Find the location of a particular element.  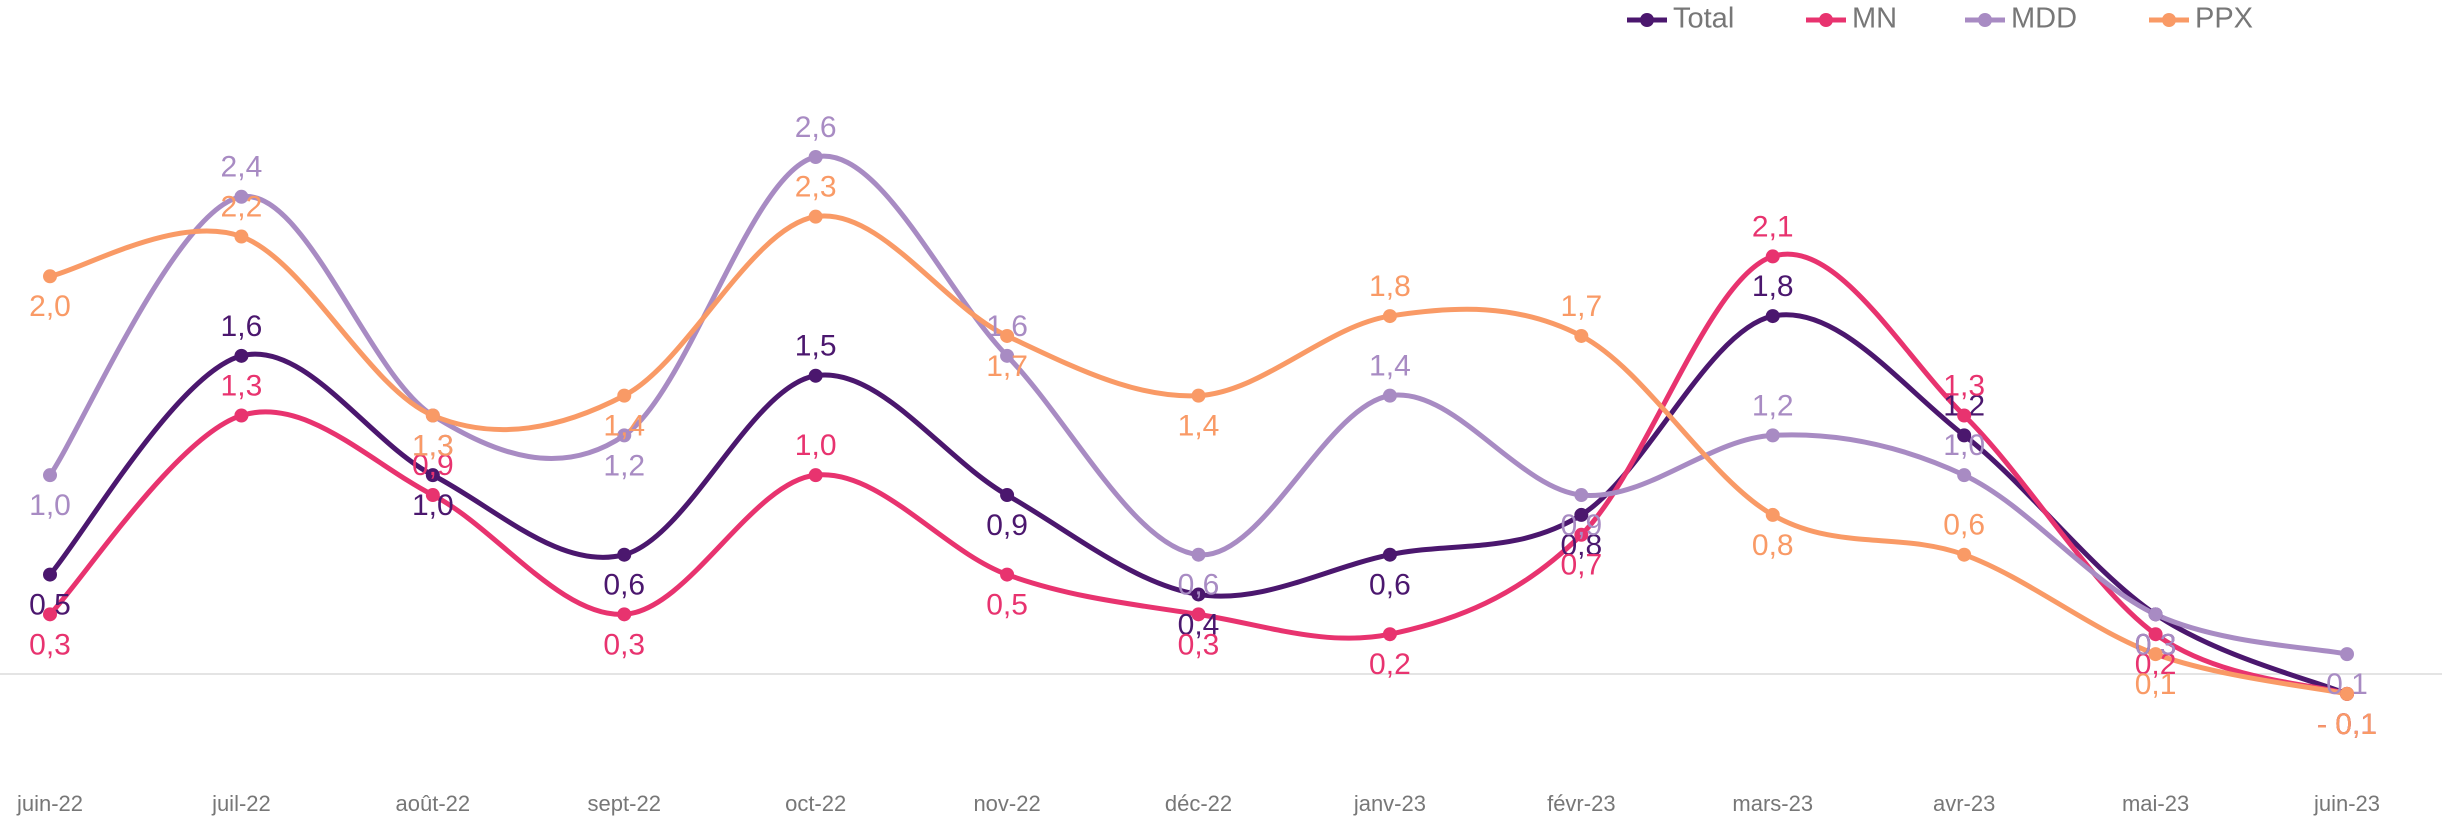

data-label: 1,6 is located at coordinates (242, 326).